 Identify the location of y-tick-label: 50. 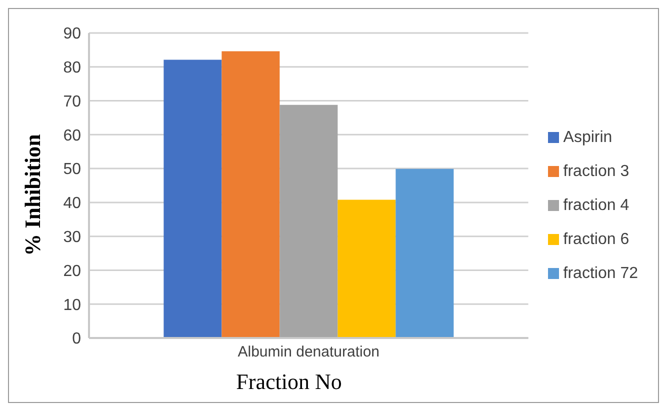
(72, 169).